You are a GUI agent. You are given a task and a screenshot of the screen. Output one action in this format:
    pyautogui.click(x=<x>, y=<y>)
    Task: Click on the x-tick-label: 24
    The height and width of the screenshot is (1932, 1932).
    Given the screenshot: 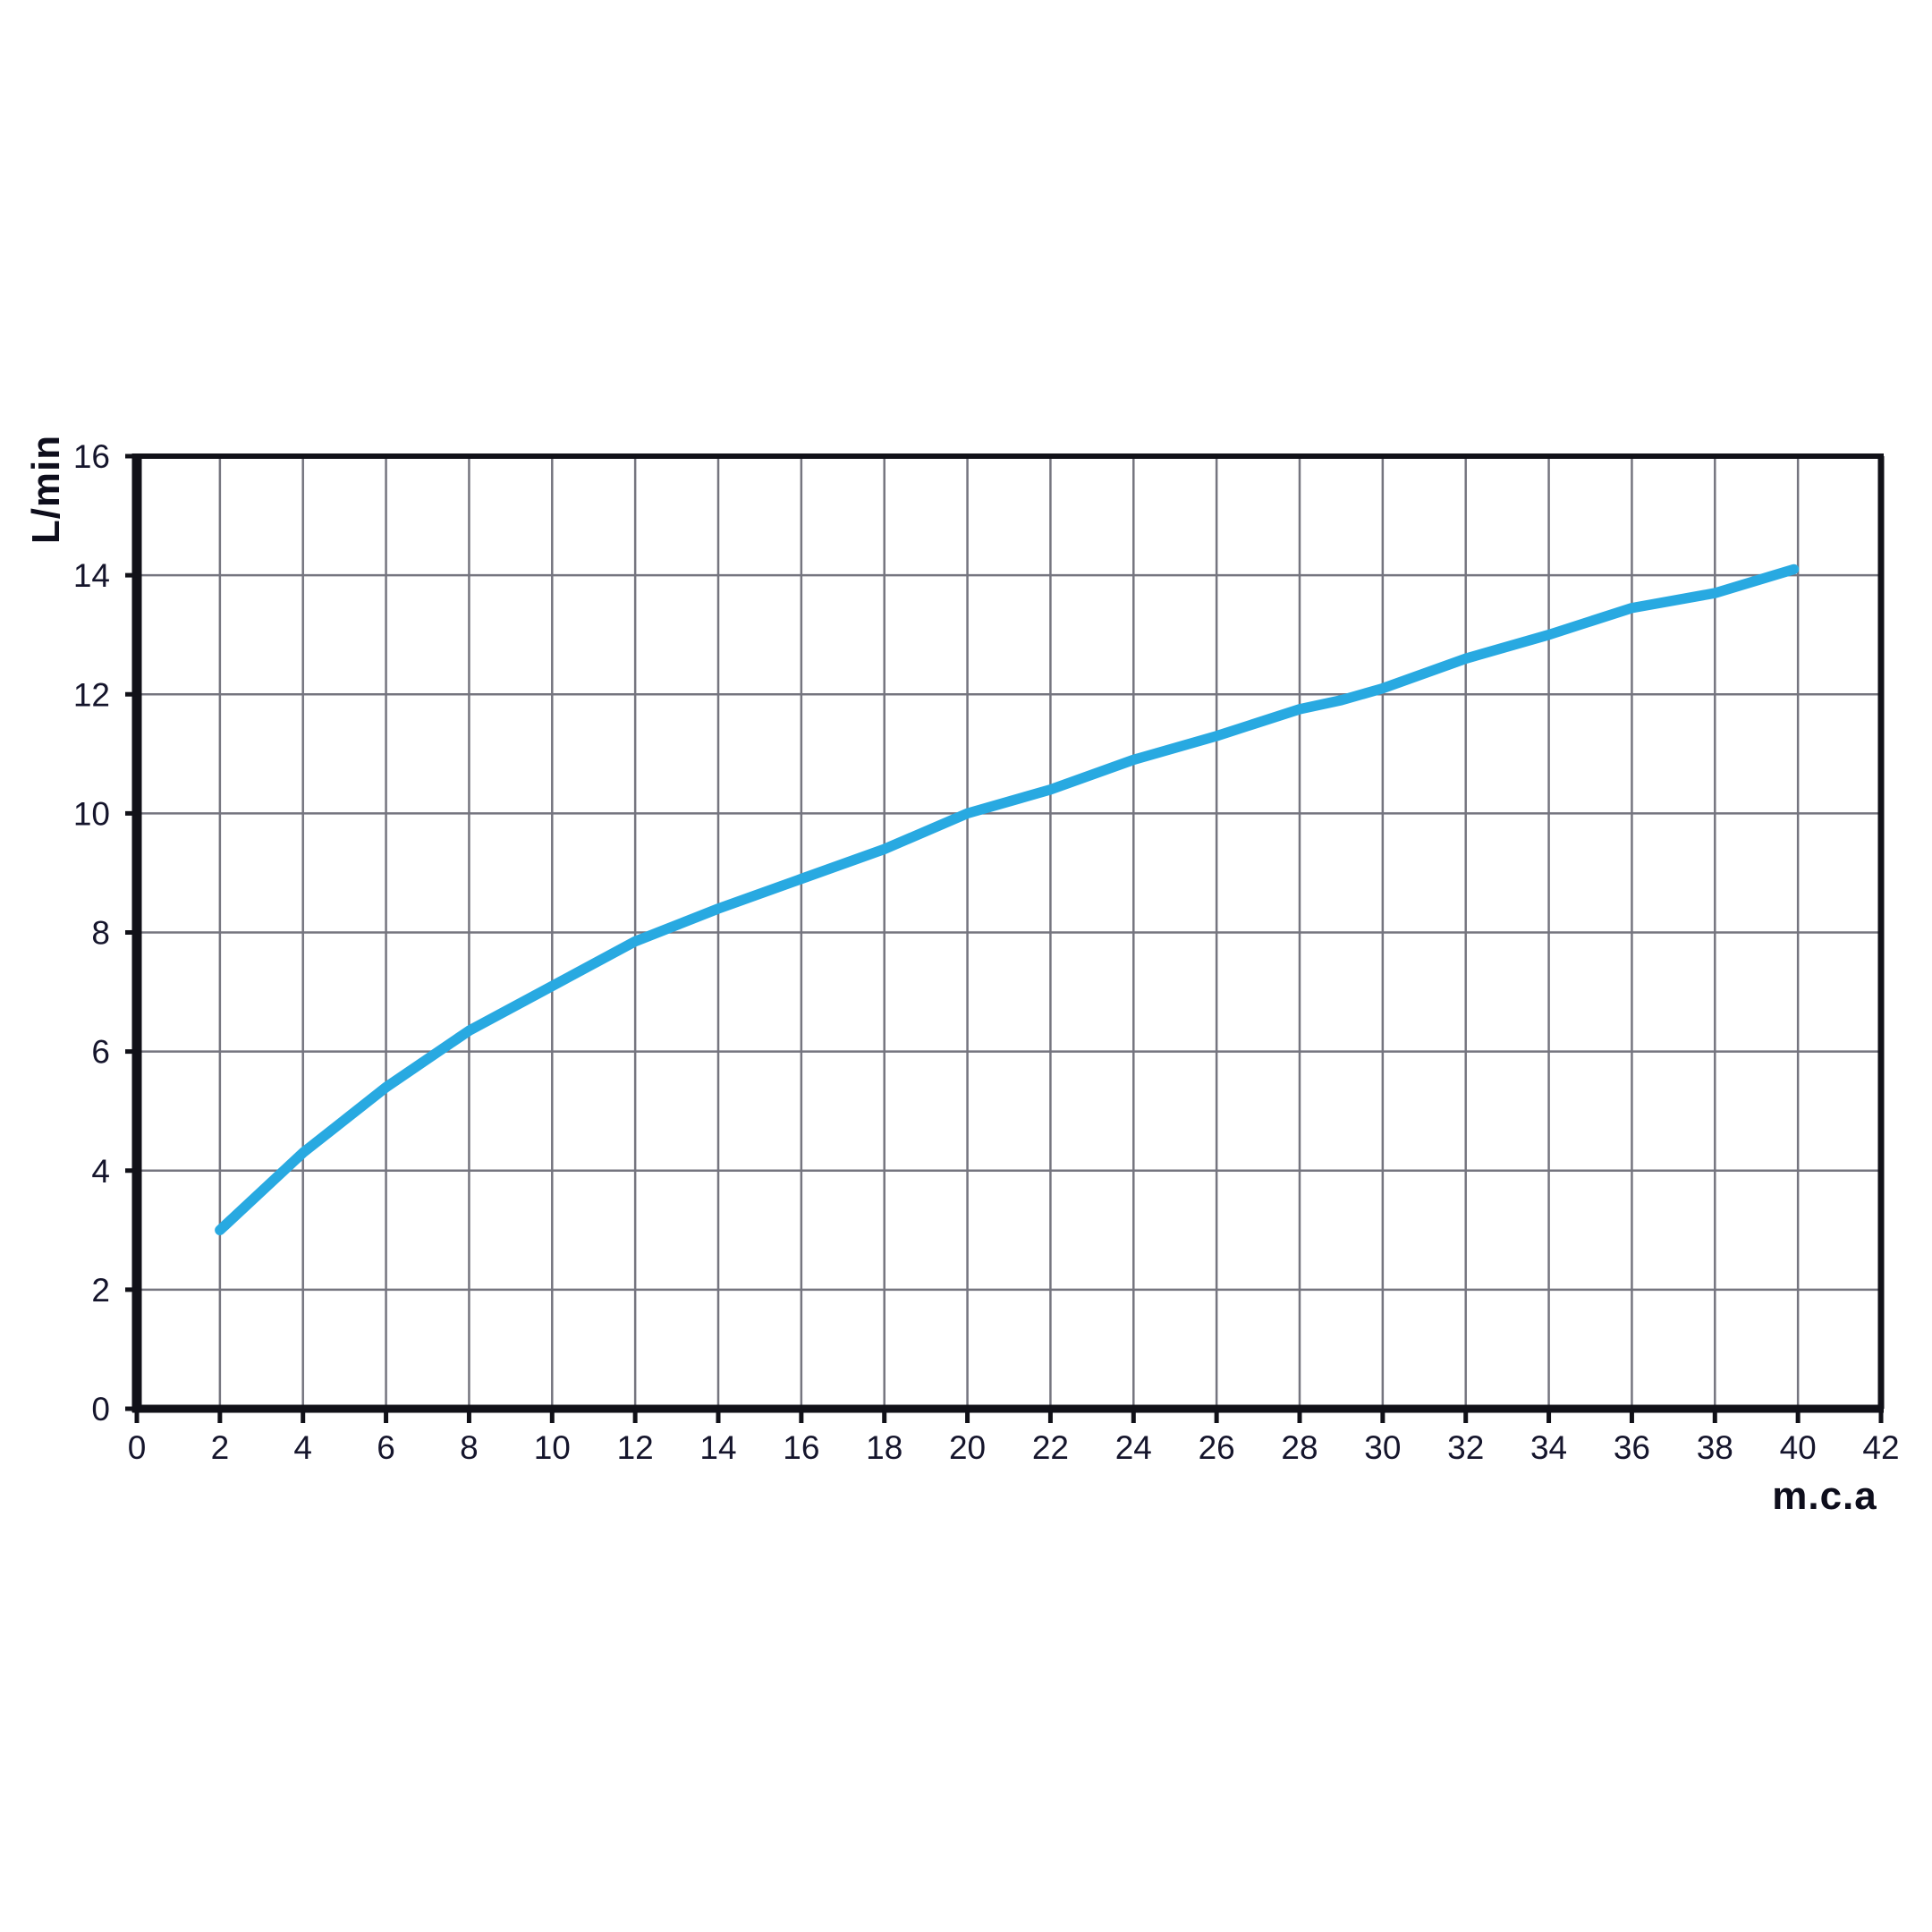 What is the action you would take?
    pyautogui.click(x=1133, y=1447)
    